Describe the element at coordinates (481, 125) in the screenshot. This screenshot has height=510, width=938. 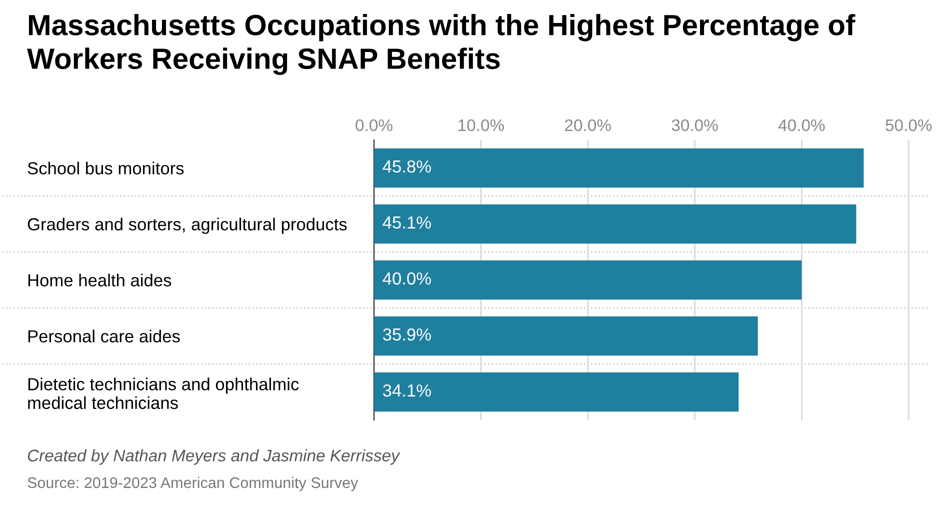
I see `x-tick-label: 10.0%` at that location.